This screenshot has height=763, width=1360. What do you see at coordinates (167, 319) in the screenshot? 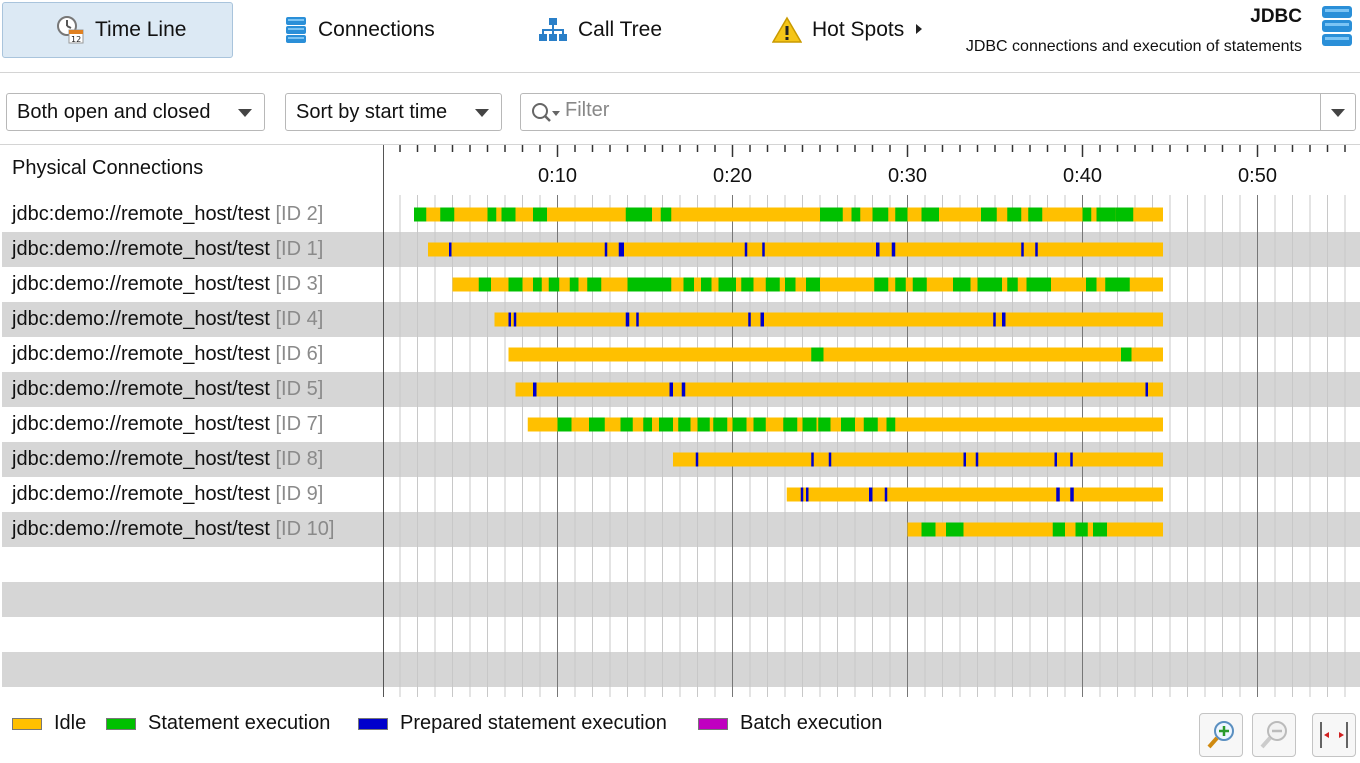
I see `connection-row-label: jdbc:demo://remote_host/test [ID 4]` at bounding box center [167, 319].